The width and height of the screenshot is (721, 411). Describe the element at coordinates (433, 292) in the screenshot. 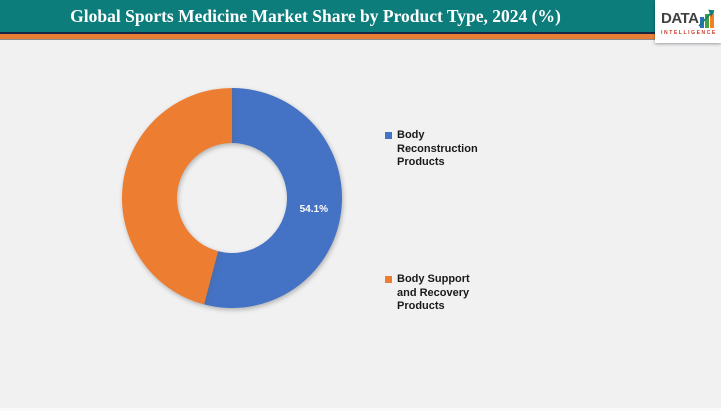

I see `legend-label: Body Support and Recovery Products` at that location.